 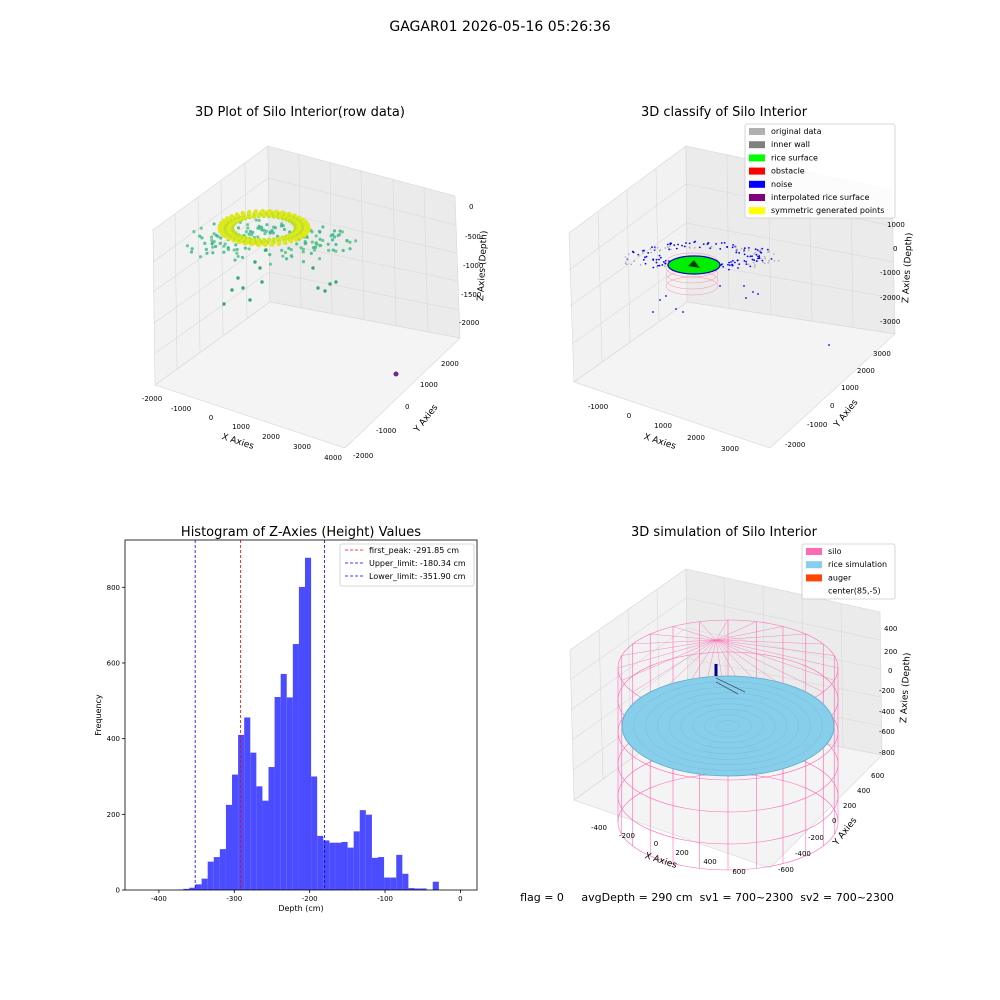 I want to click on simulation-ytick: 600, so click(x=877, y=776).